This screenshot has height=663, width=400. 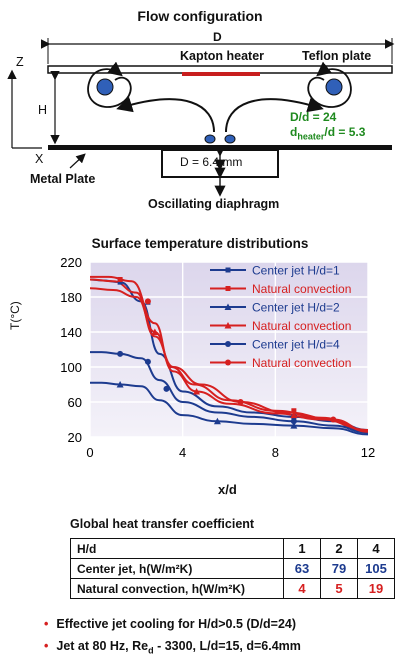 What do you see at coordinates (165, 114) in the screenshot?
I see `jet-flow-left` at bounding box center [165, 114].